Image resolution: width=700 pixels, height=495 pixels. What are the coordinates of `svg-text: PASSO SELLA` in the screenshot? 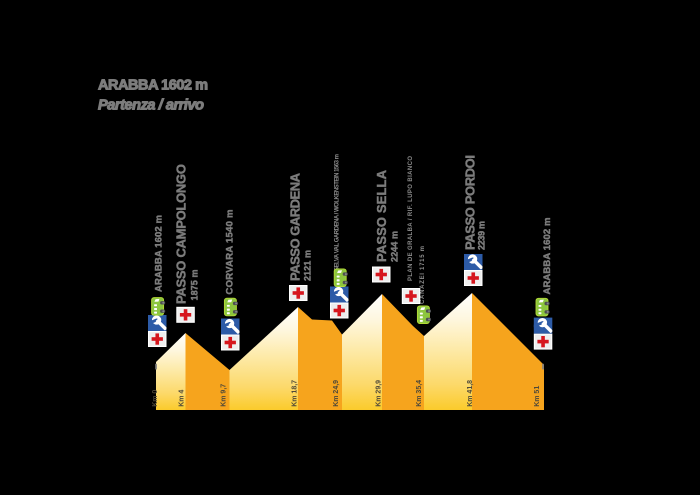 It's located at (381, 215).